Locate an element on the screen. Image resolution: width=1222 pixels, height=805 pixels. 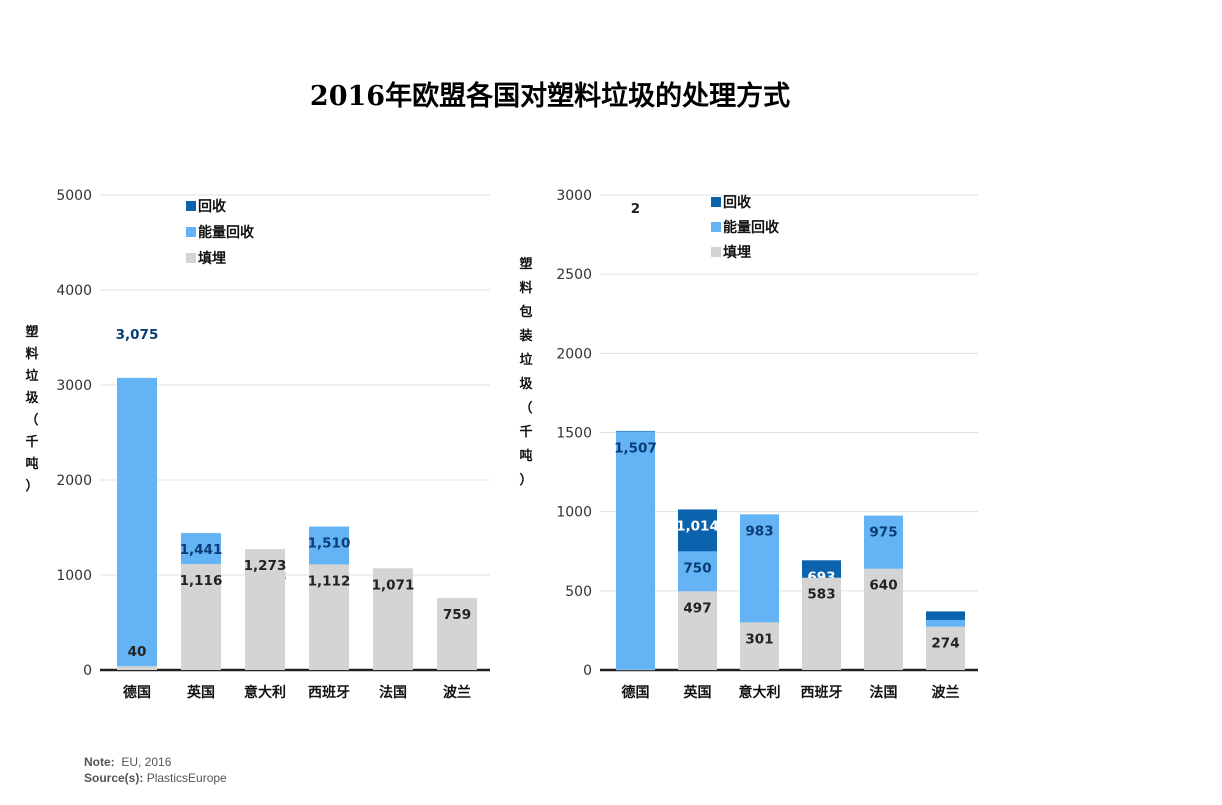
left-category-label: 法国 is located at coordinates (393, 692).